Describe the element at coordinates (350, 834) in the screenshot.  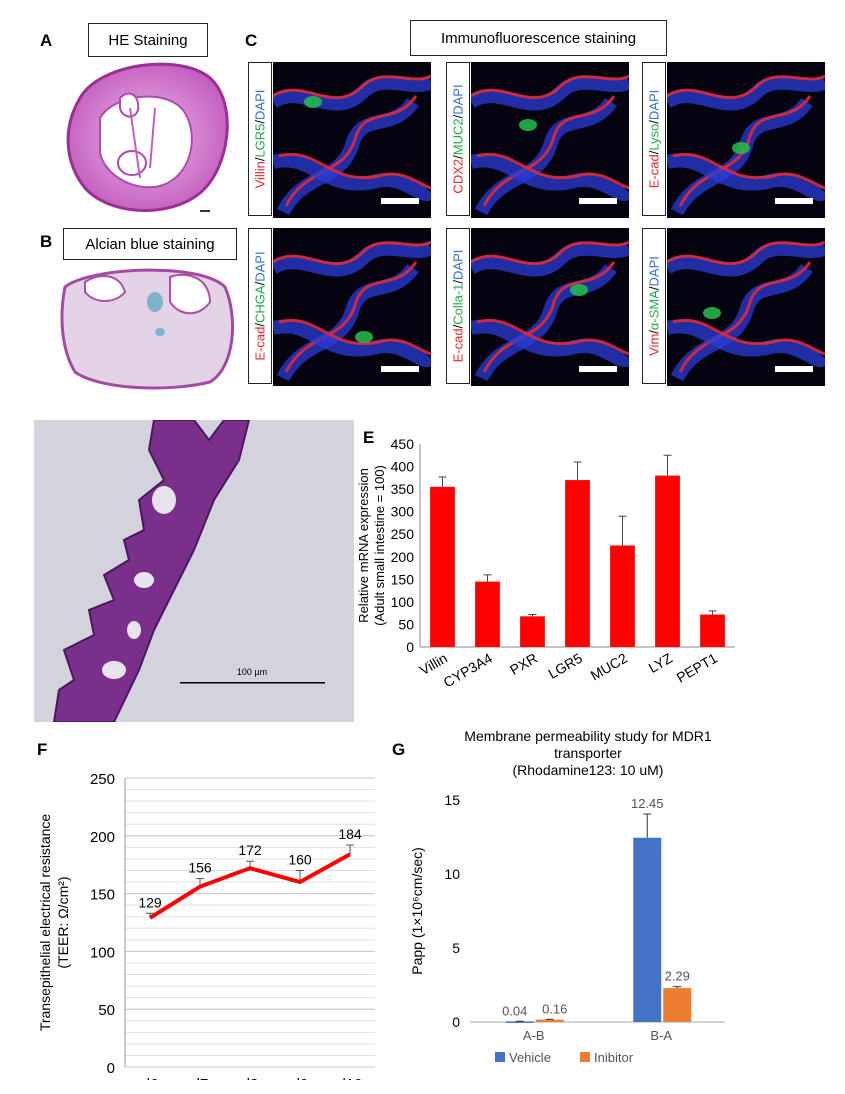
I see `data-label: 184` at that location.